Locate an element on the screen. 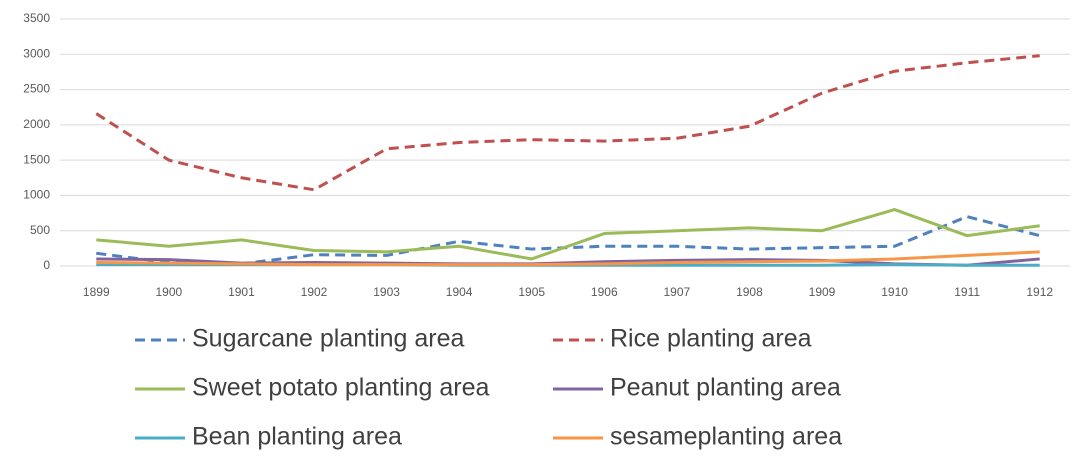  x-tick-label: 1909 is located at coordinates (822, 292).